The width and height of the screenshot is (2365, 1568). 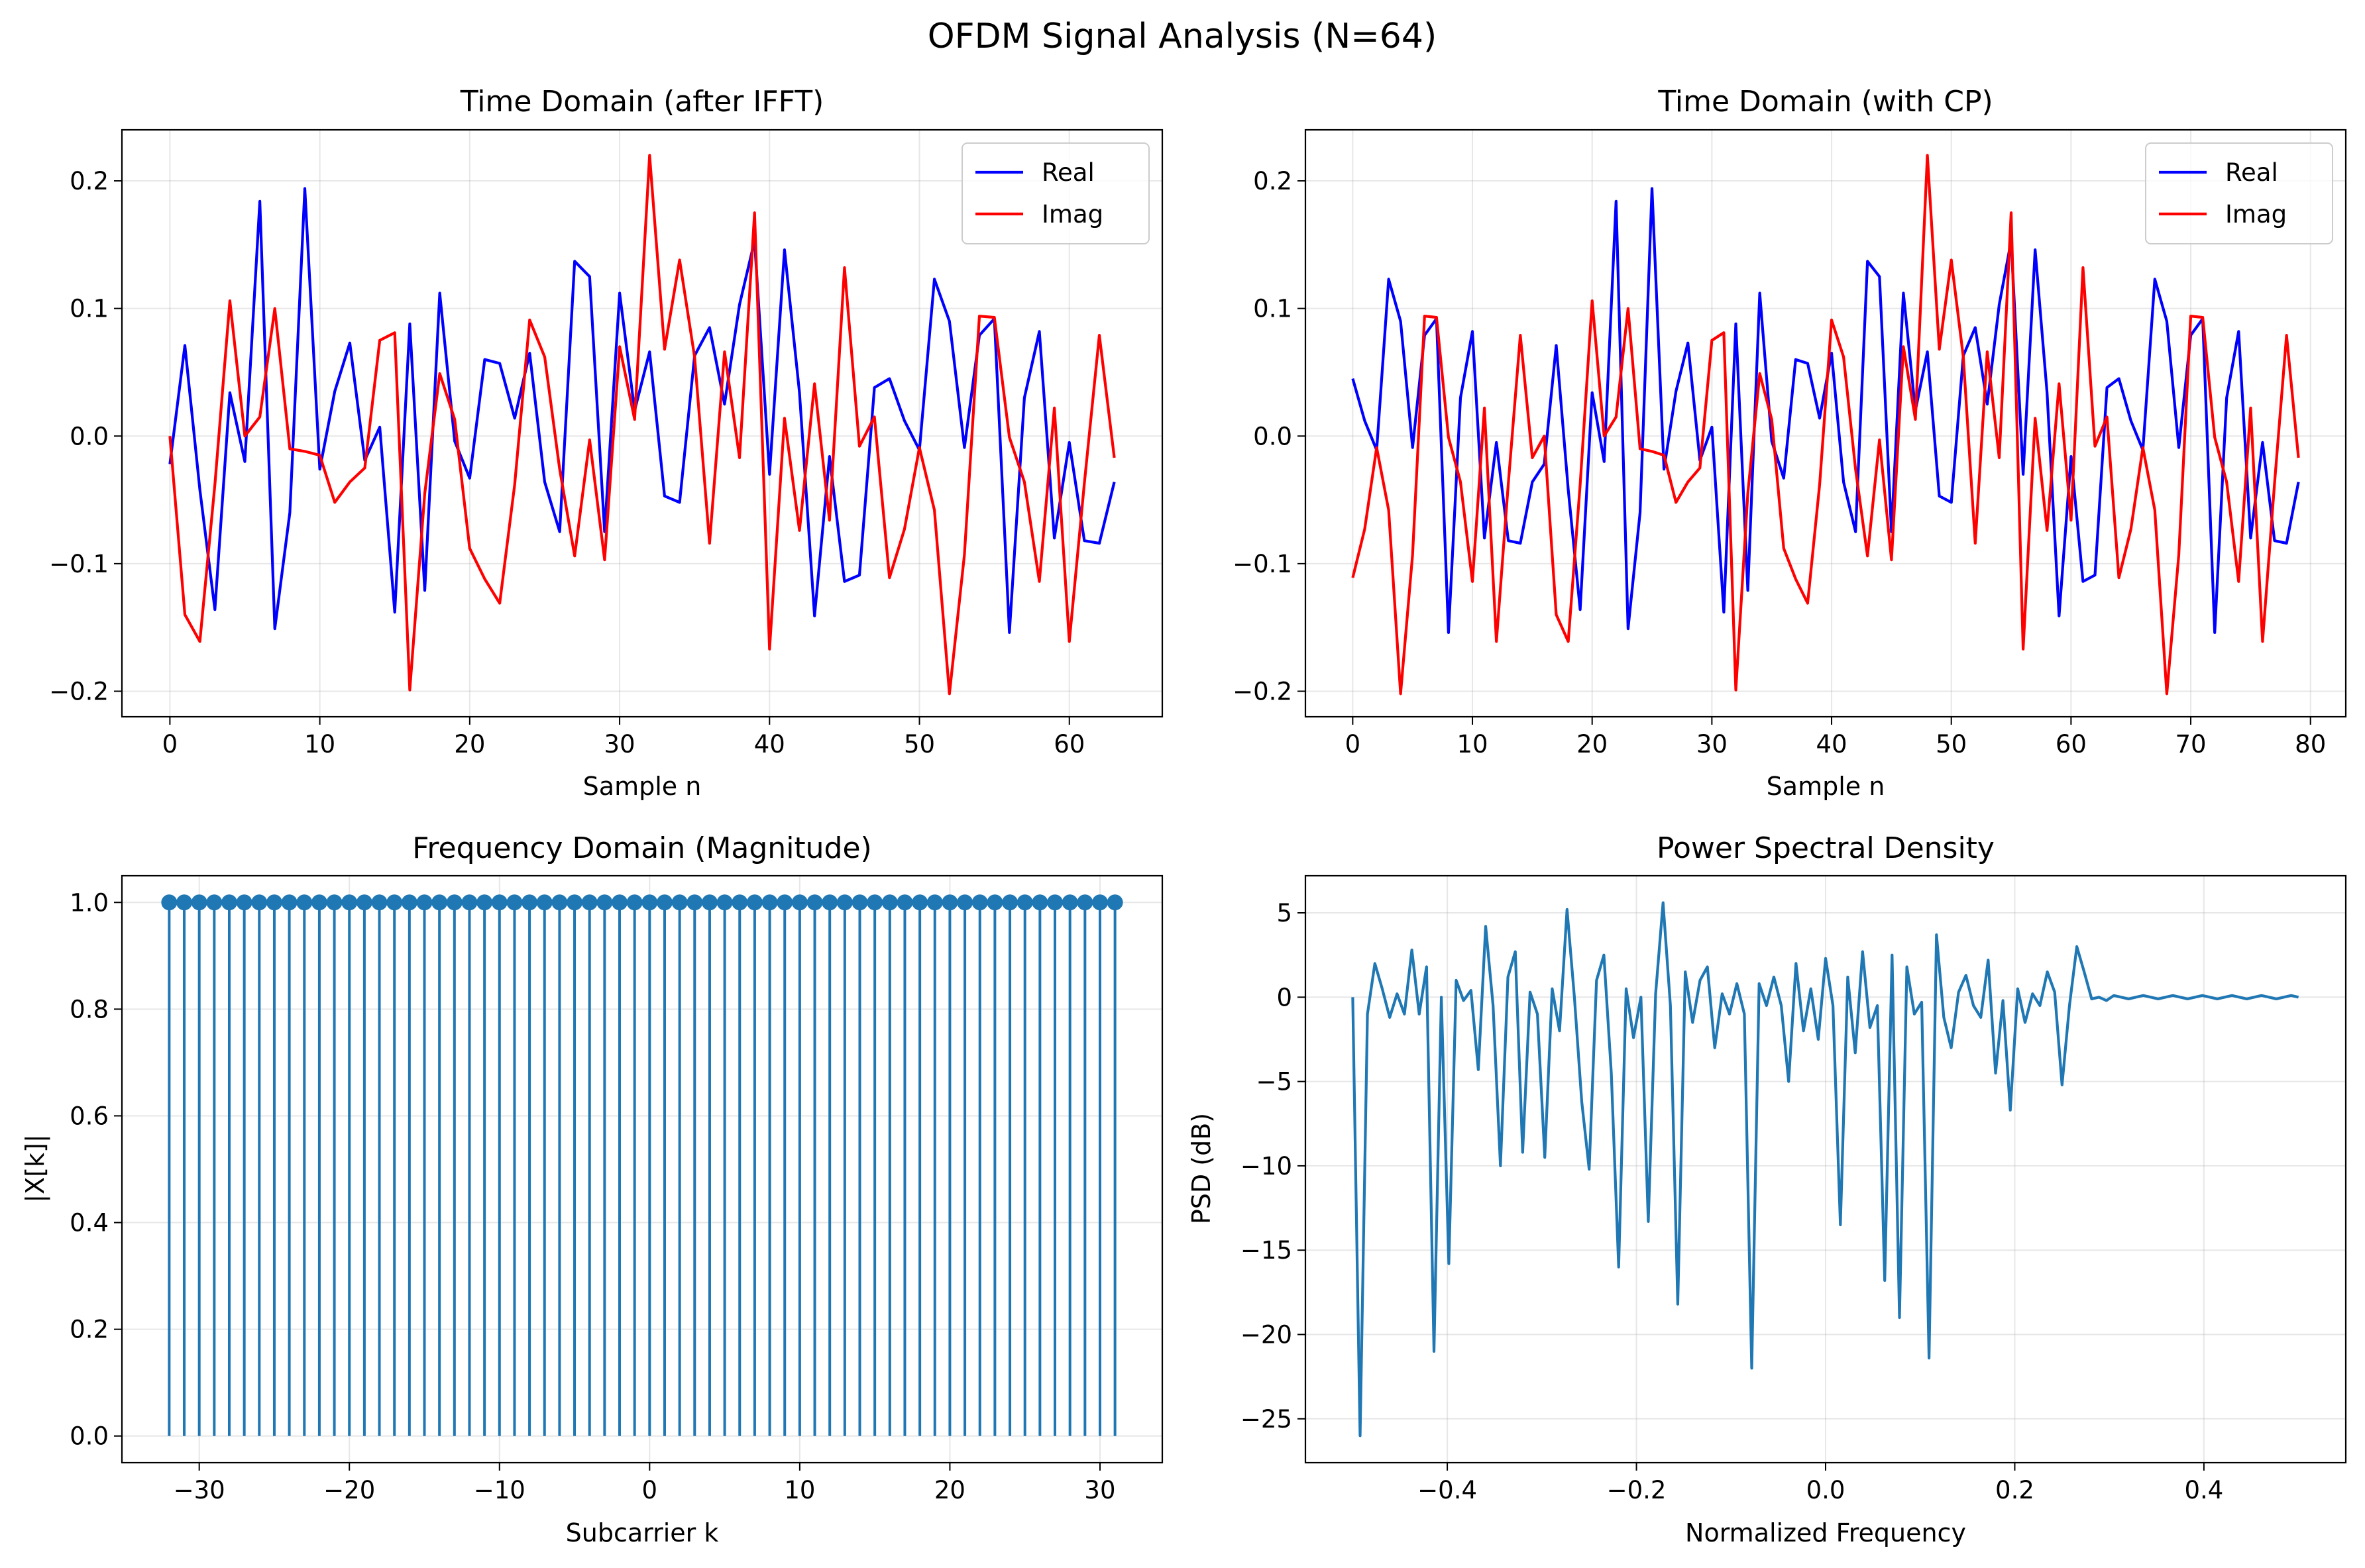 I want to click on time-ifft-ytick-label: 0.0, so click(x=89, y=436).